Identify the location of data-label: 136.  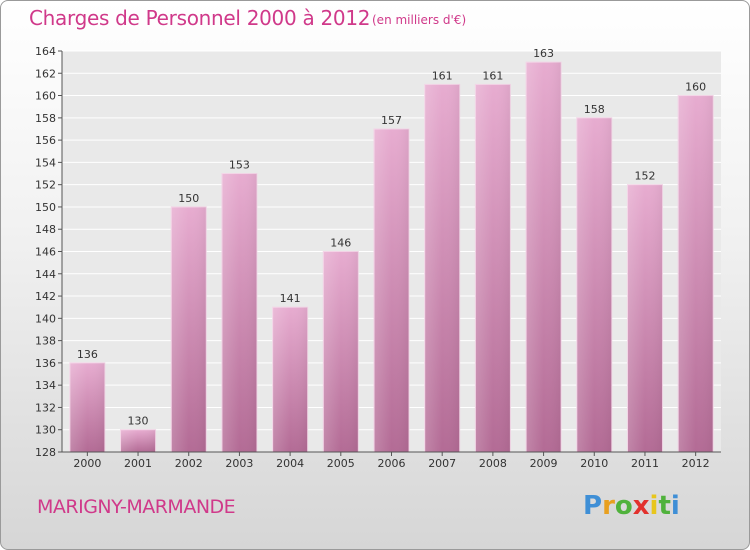
(87, 354).